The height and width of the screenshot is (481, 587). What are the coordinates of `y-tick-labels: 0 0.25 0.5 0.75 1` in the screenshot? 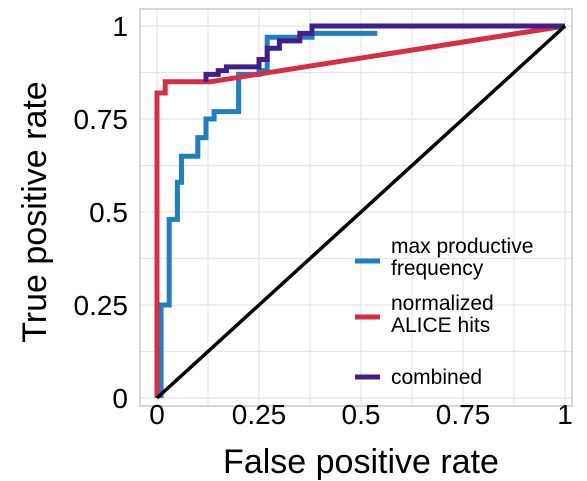 It's located at (101, 212).